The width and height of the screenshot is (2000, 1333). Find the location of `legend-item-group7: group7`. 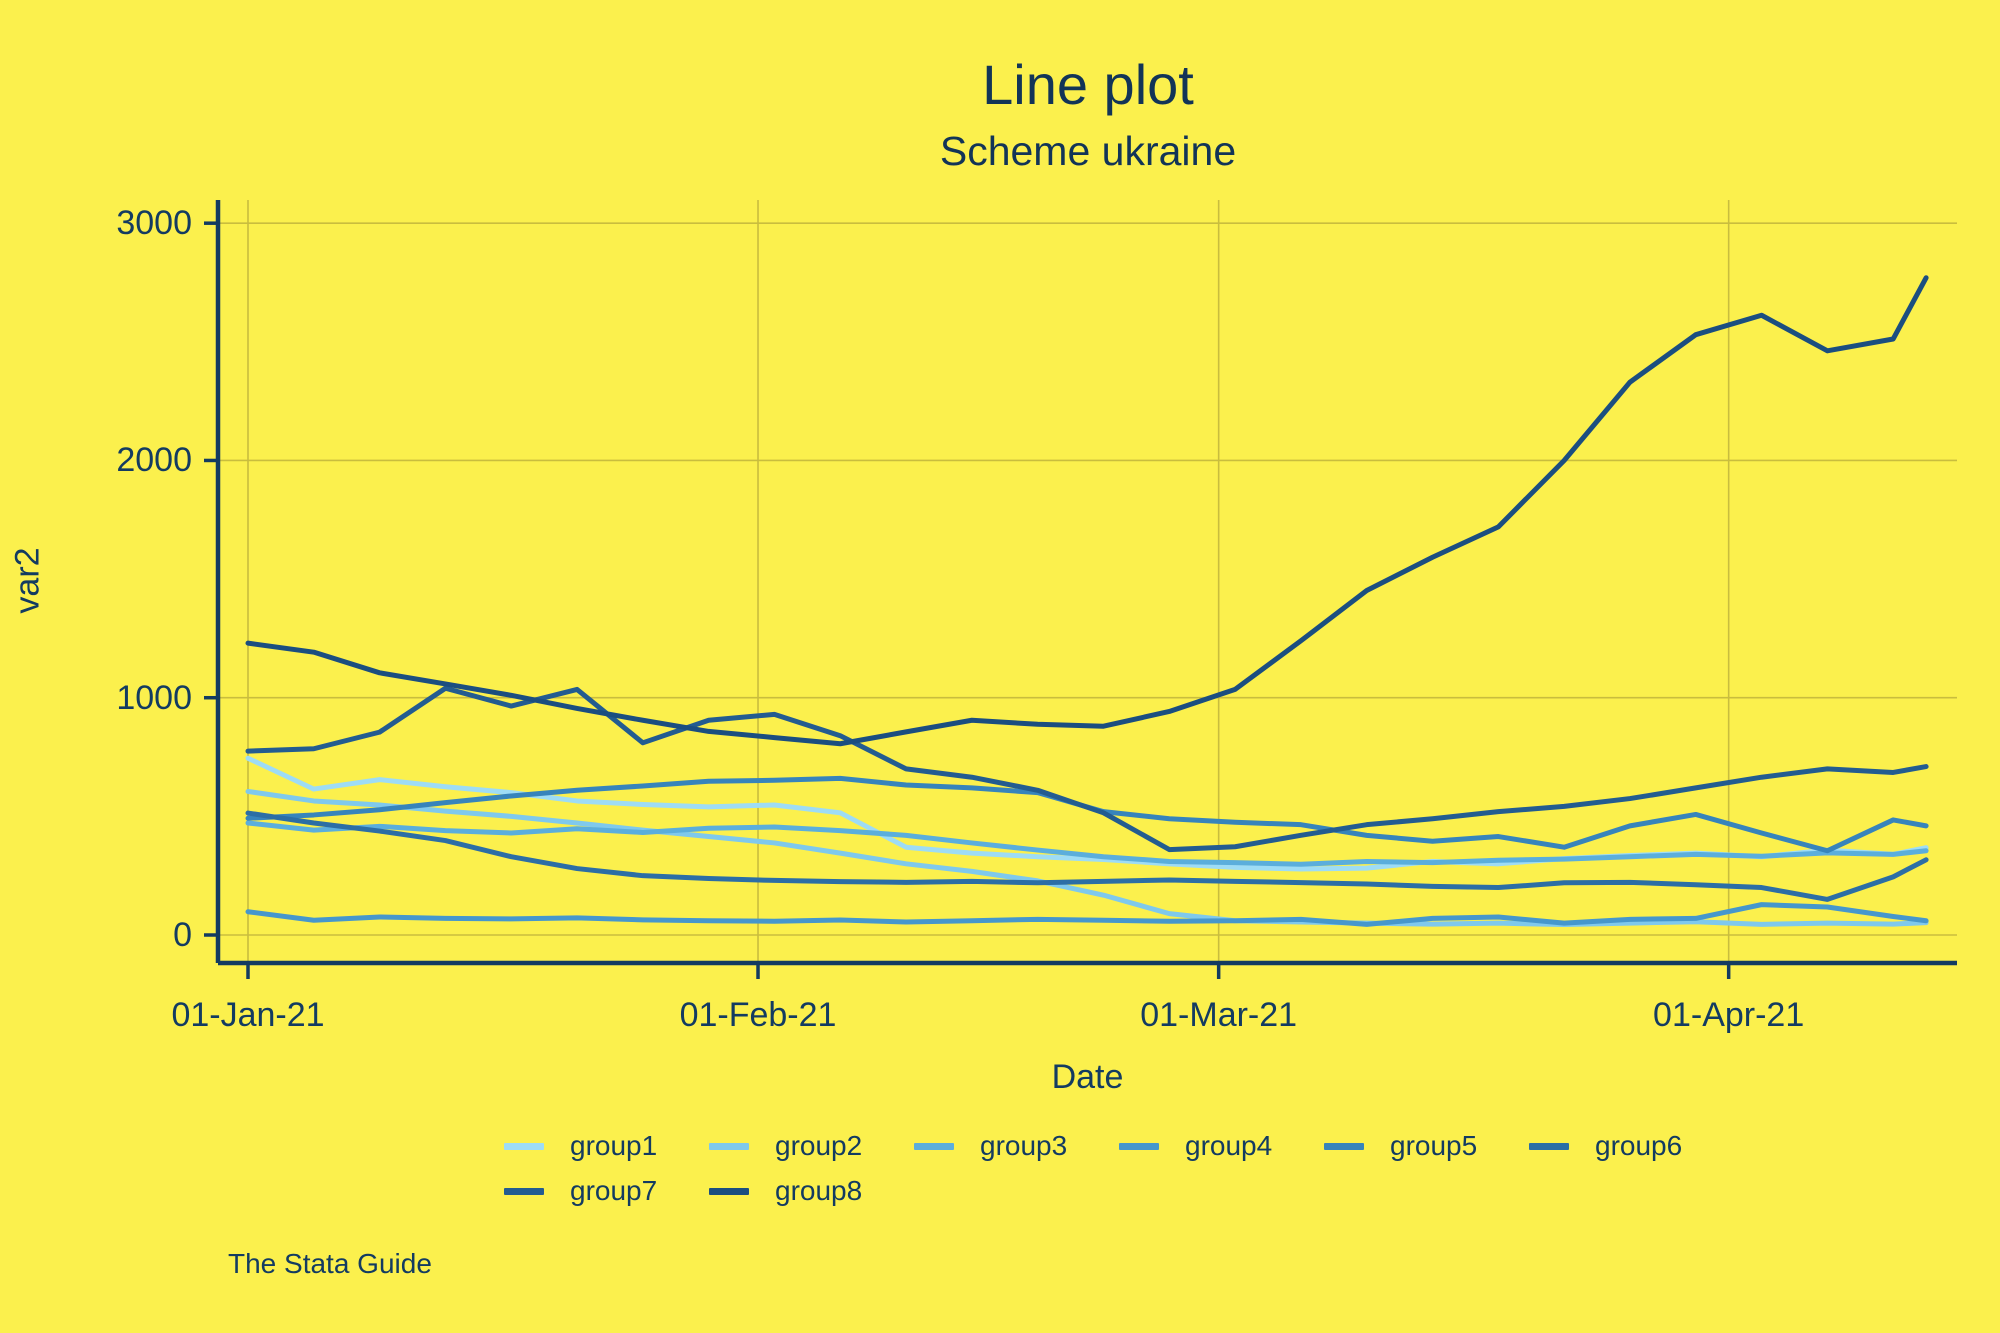

legend-item-group7: group7 is located at coordinates (581, 1190).